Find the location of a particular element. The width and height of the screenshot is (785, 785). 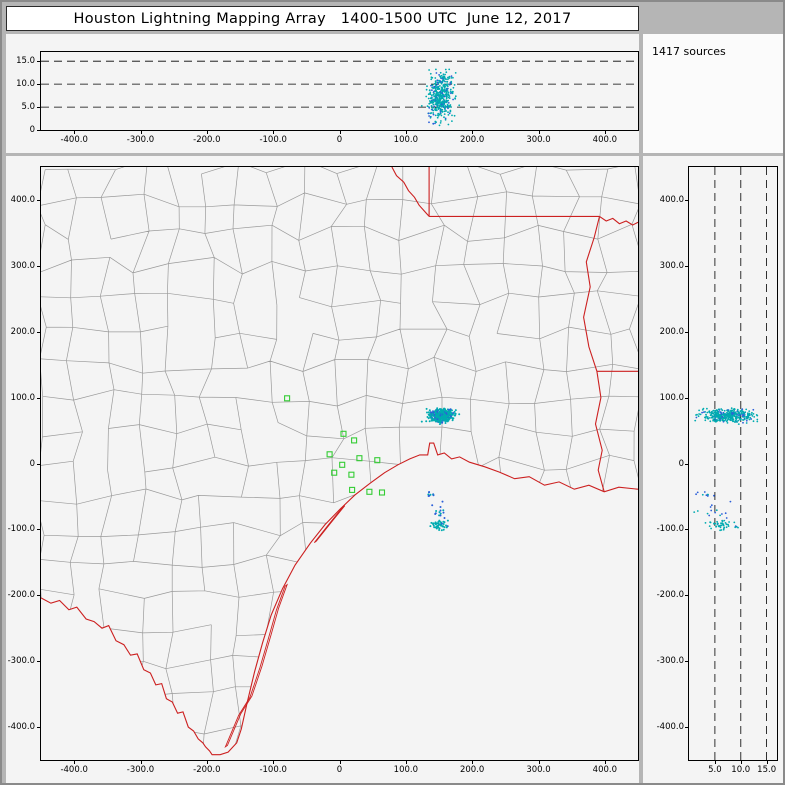

lightning-sources-ew-alt is located at coordinates (440, 97).